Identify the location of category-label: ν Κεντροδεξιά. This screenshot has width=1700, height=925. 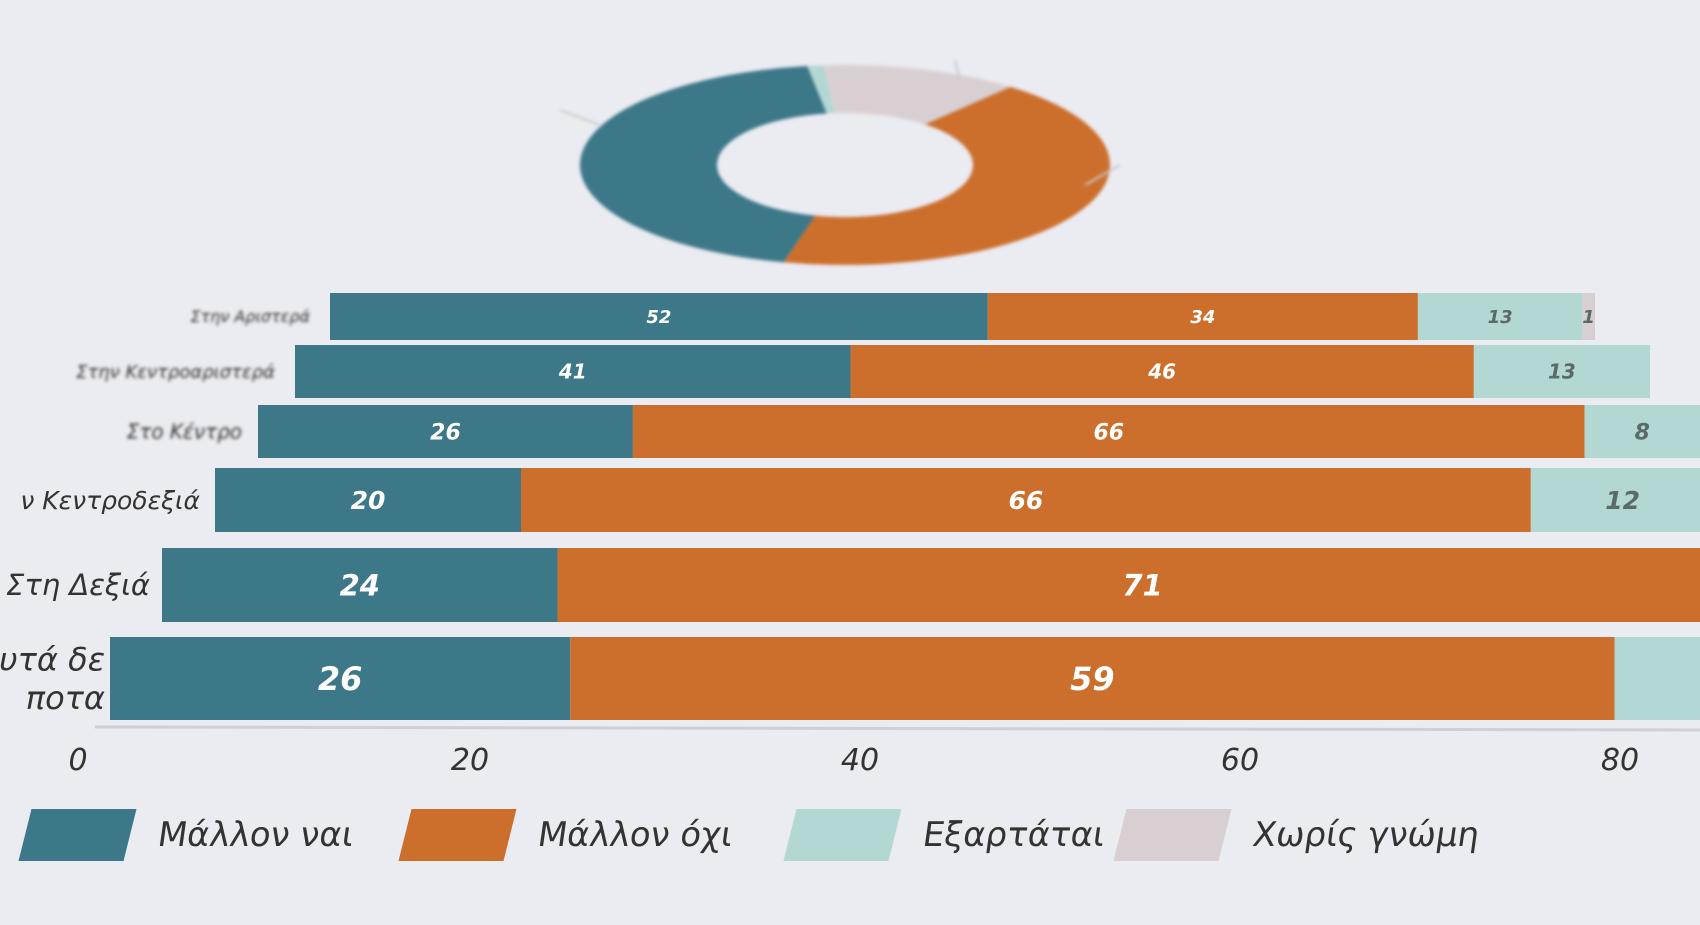
(110, 500).